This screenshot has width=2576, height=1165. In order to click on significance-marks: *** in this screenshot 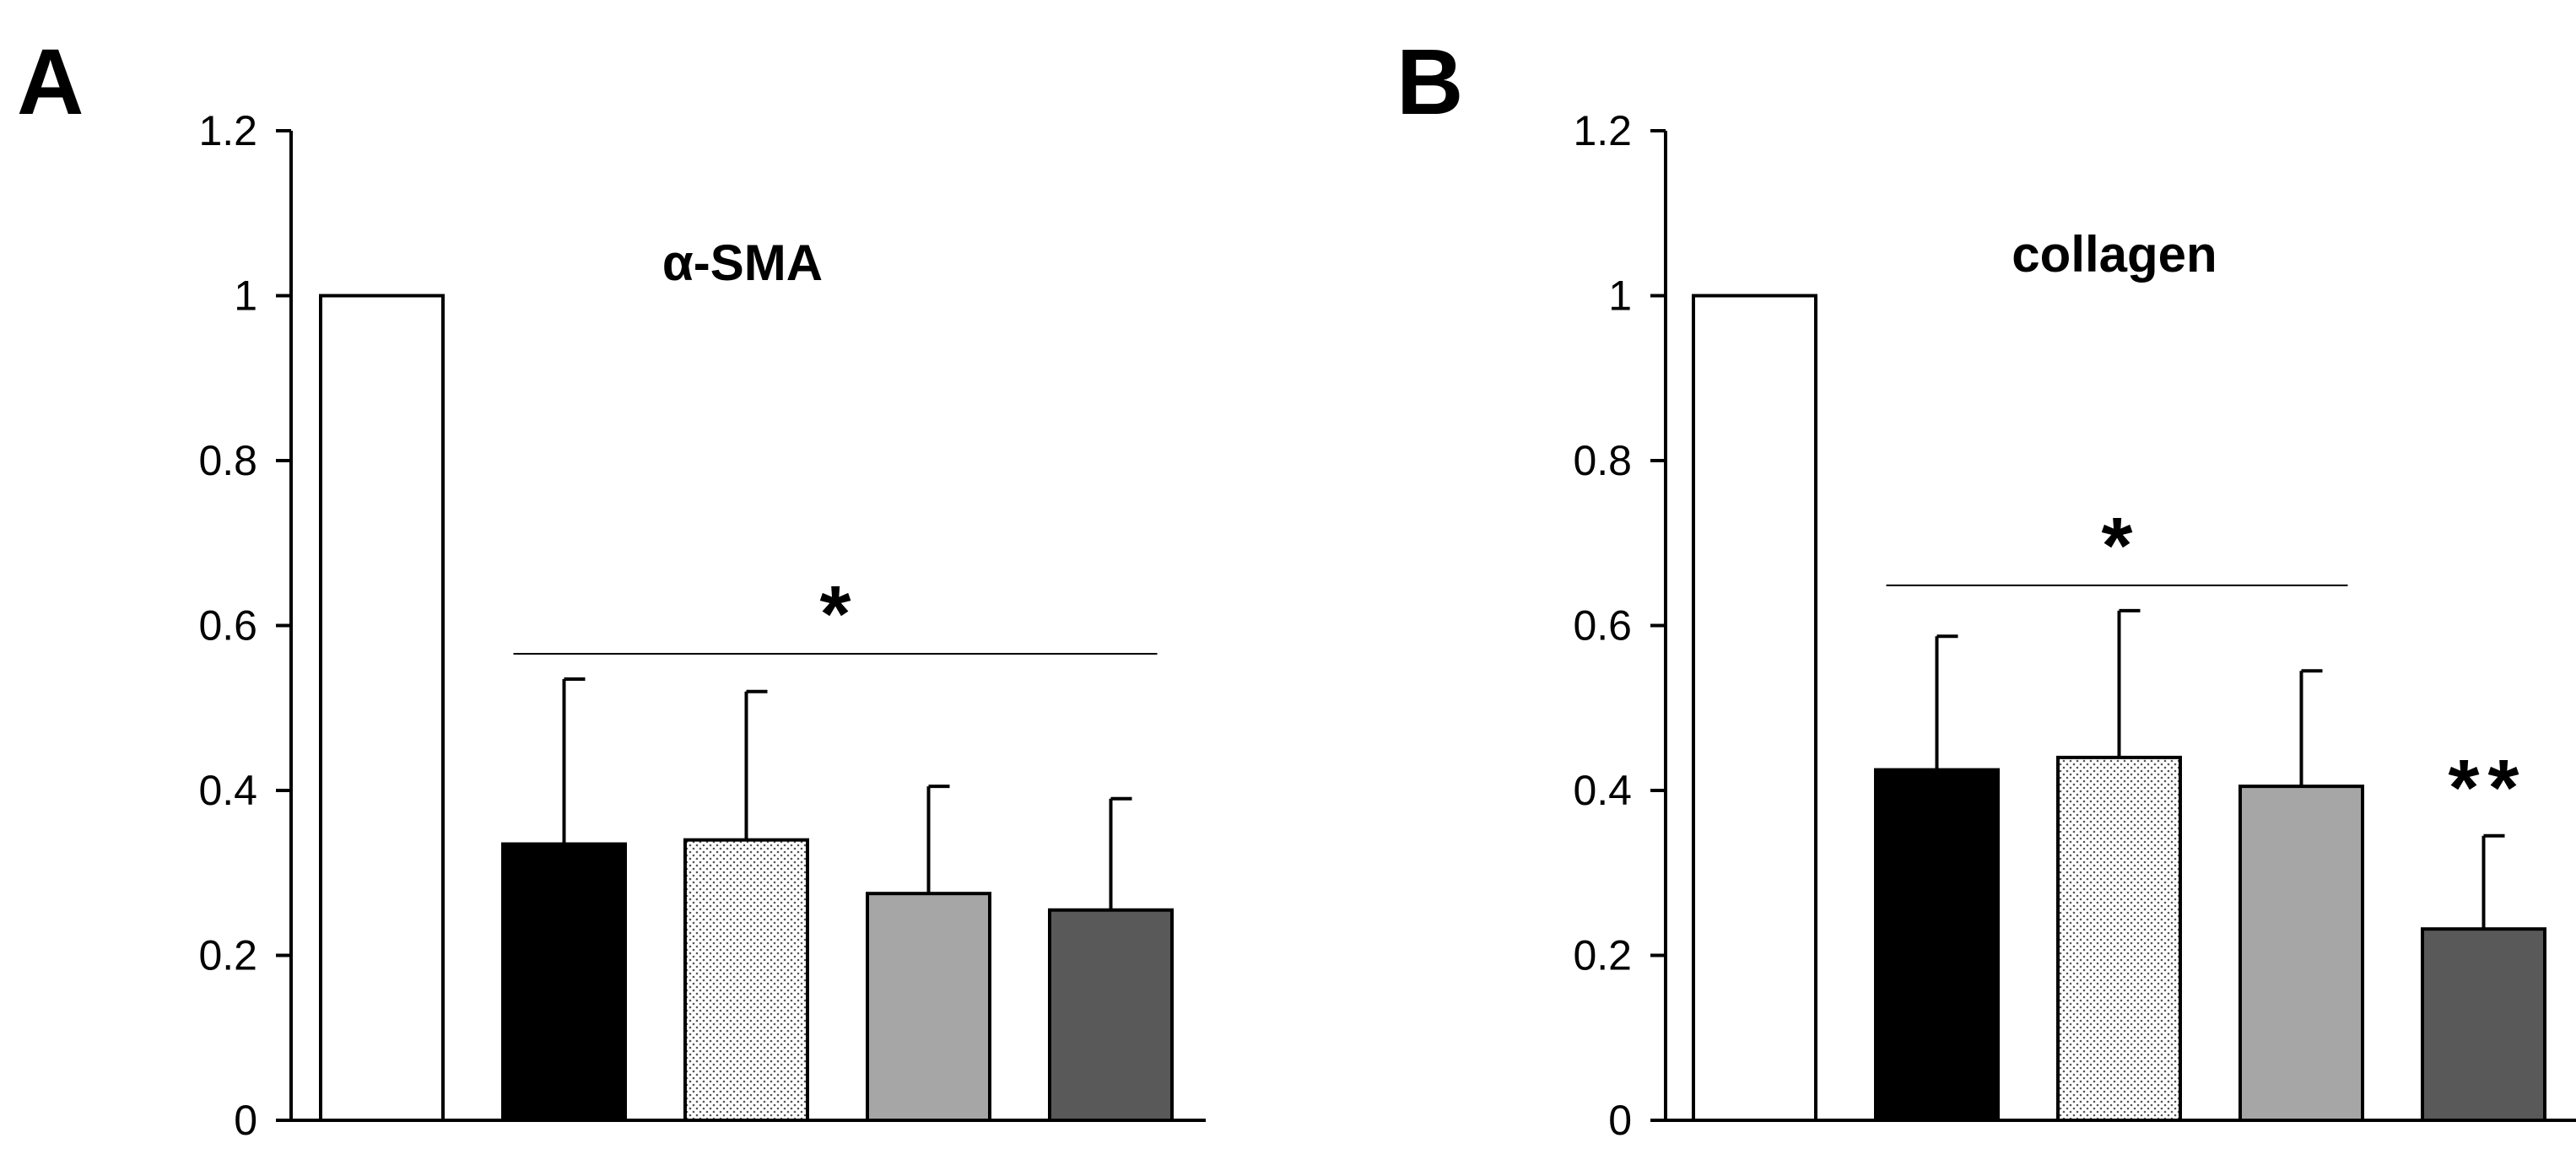, I will do `click(2207, 667)`.